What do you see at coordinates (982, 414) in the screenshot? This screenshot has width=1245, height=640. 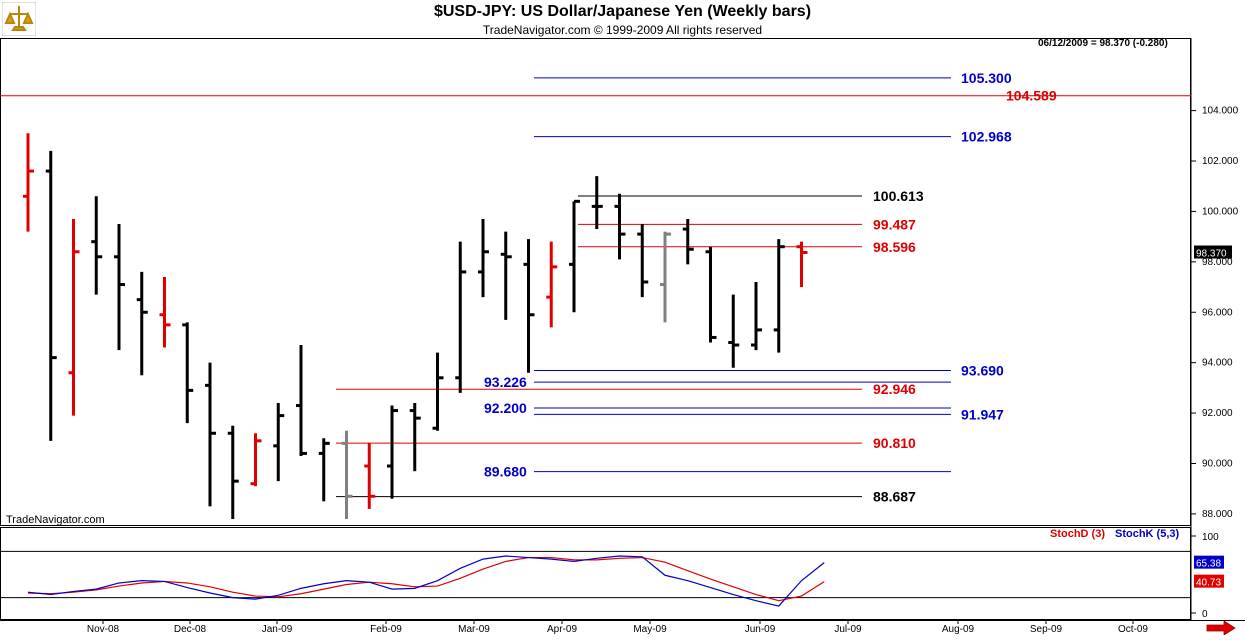 I see `level-label: 91.947` at bounding box center [982, 414].